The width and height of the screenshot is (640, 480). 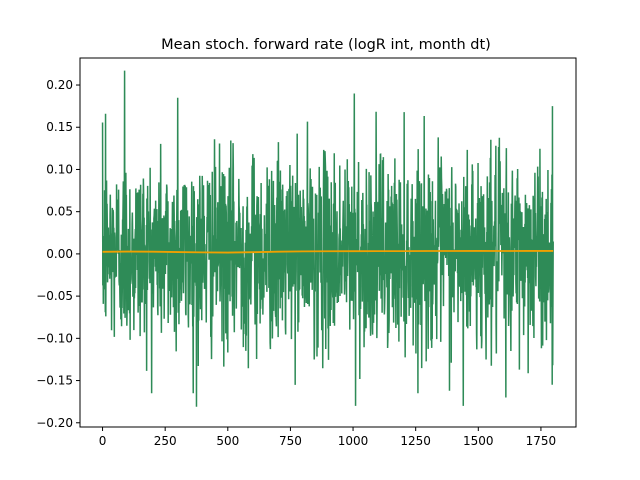 I want to click on y-tick-label: −0.15, so click(x=54, y=381).